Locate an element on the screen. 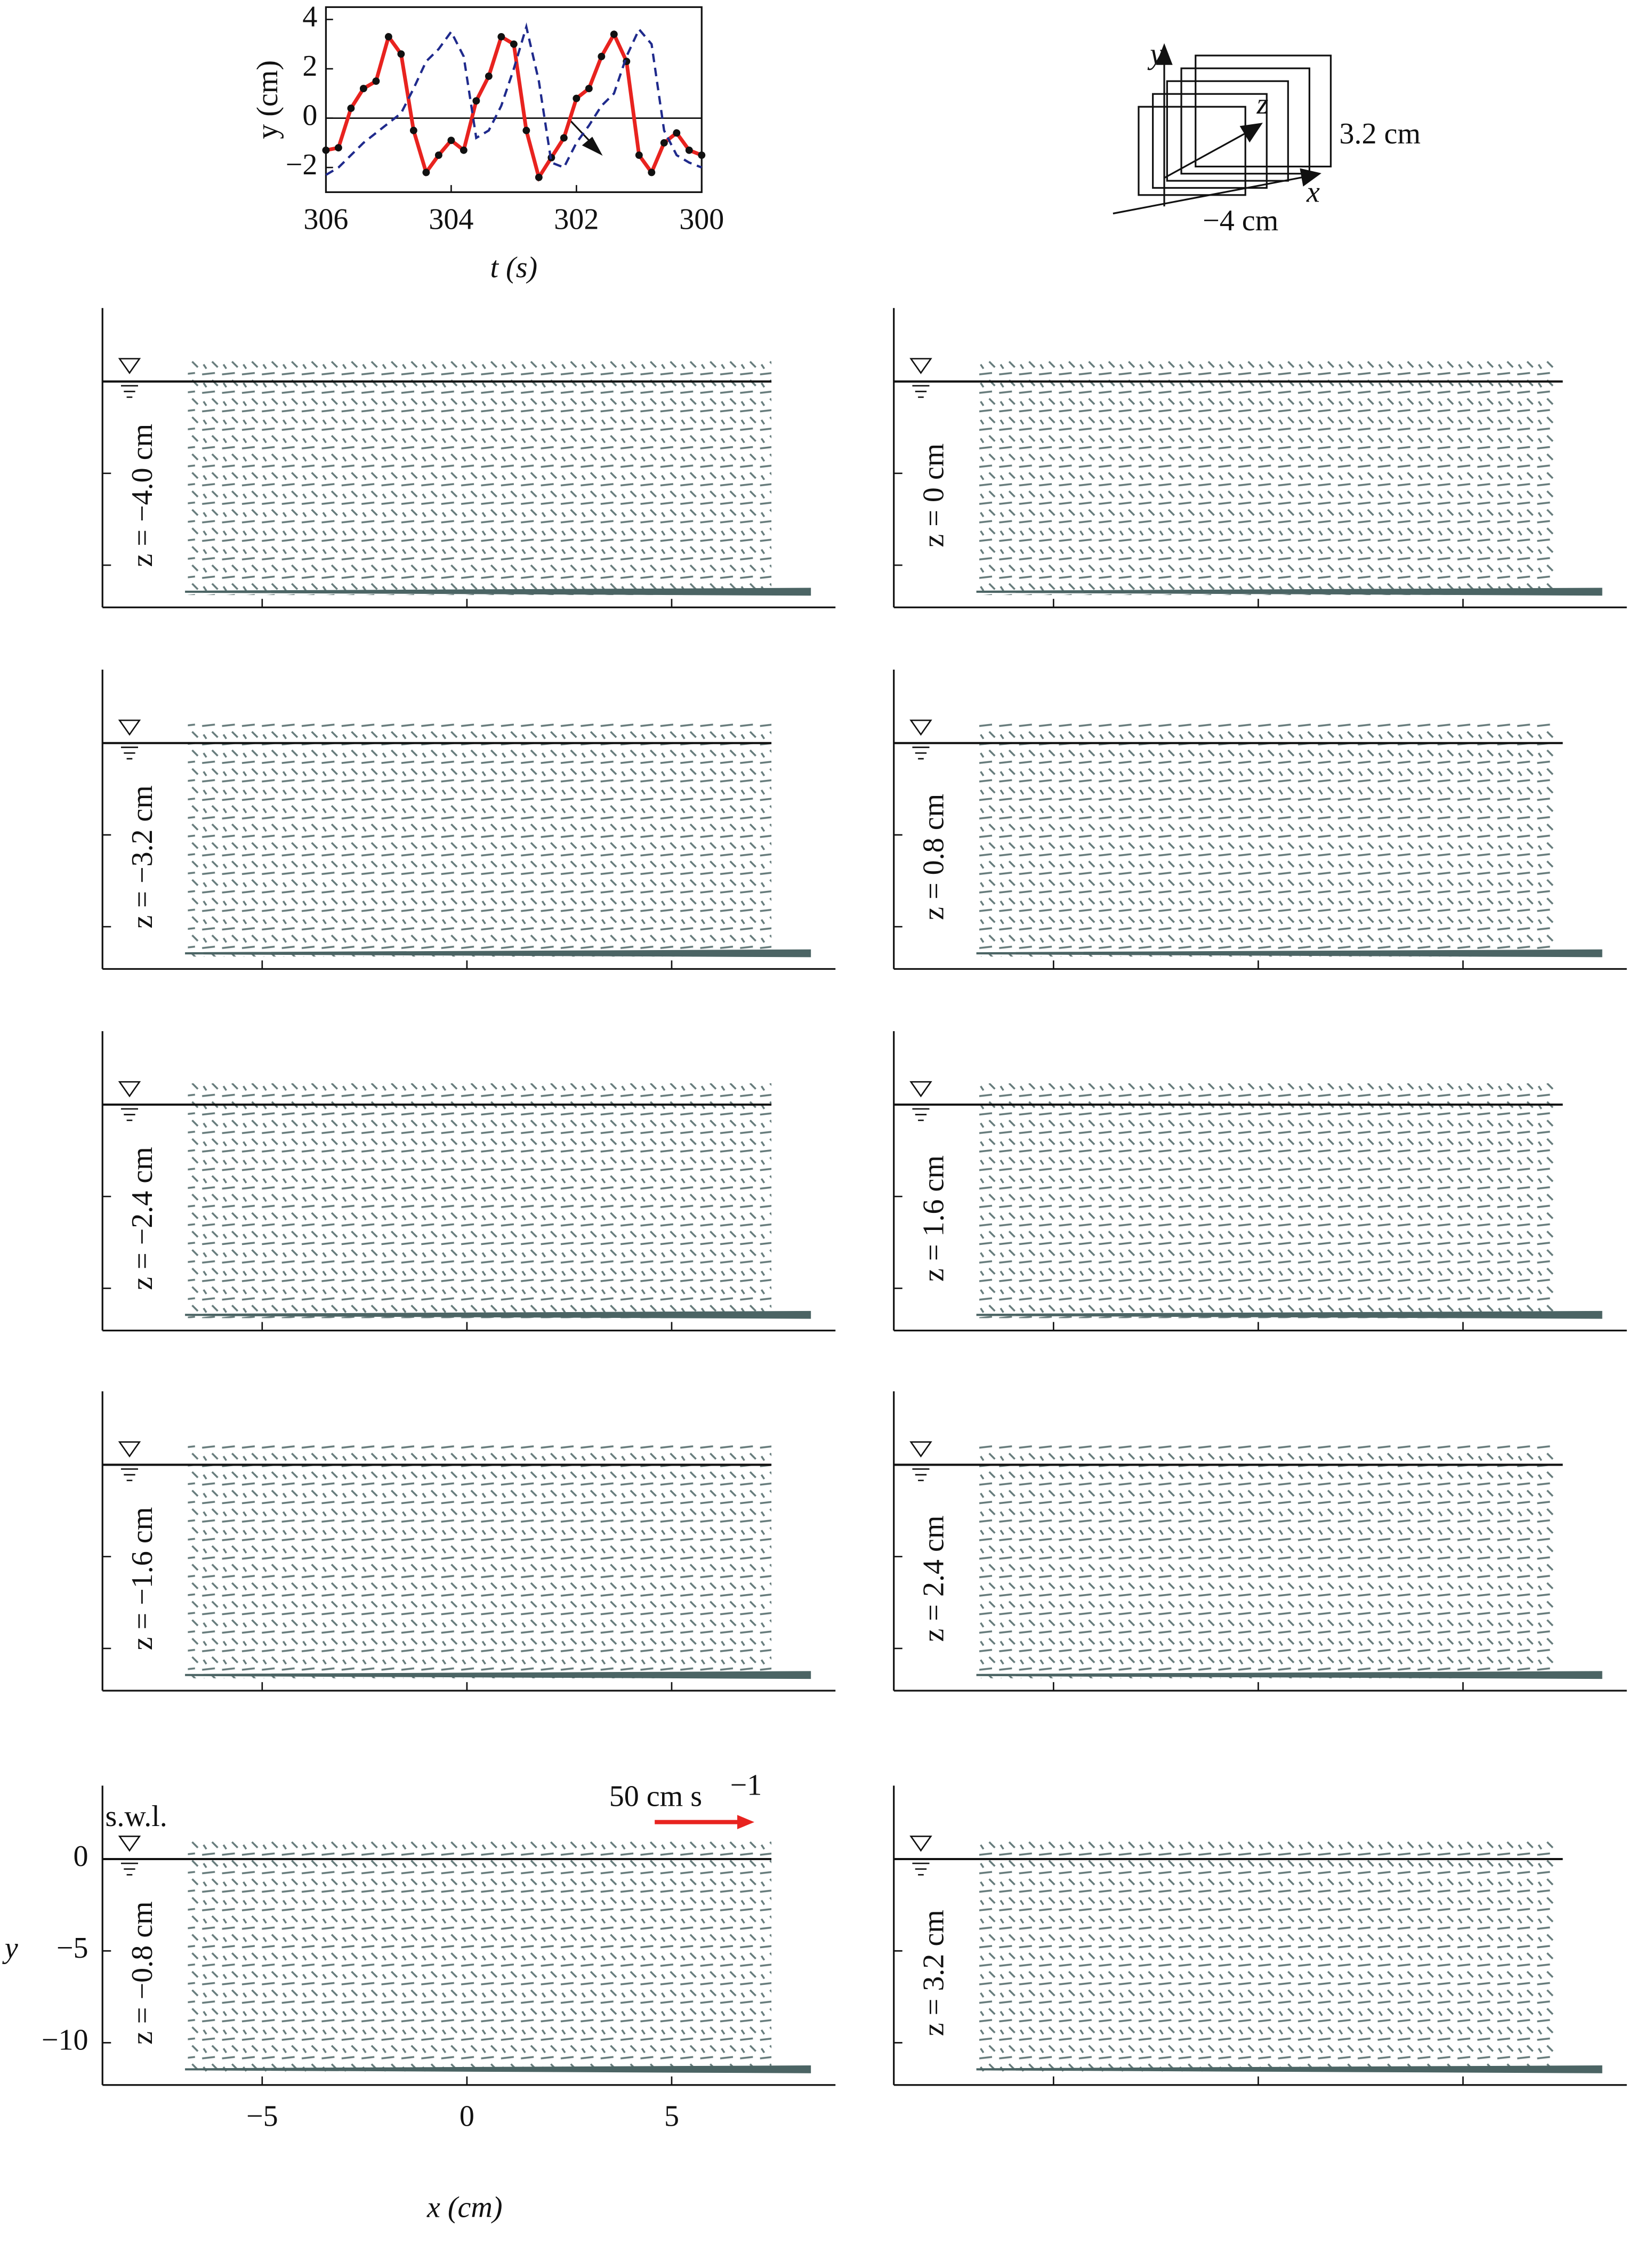 Image resolution: width=1652 pixels, height=2244 pixels. diagram-label: −4 cm is located at coordinates (1240, 221).